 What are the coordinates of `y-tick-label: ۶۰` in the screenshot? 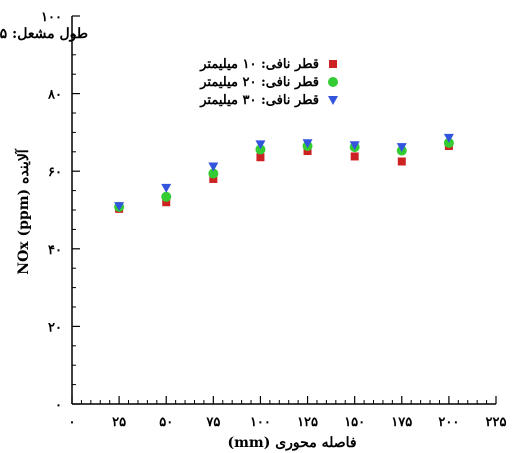 It's located at (55, 172).